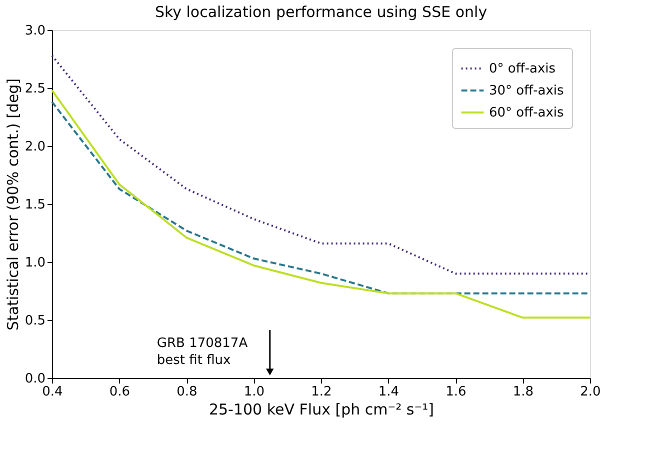  Describe the element at coordinates (590, 392) in the screenshot. I see `x-tick-label: 2.0` at that location.